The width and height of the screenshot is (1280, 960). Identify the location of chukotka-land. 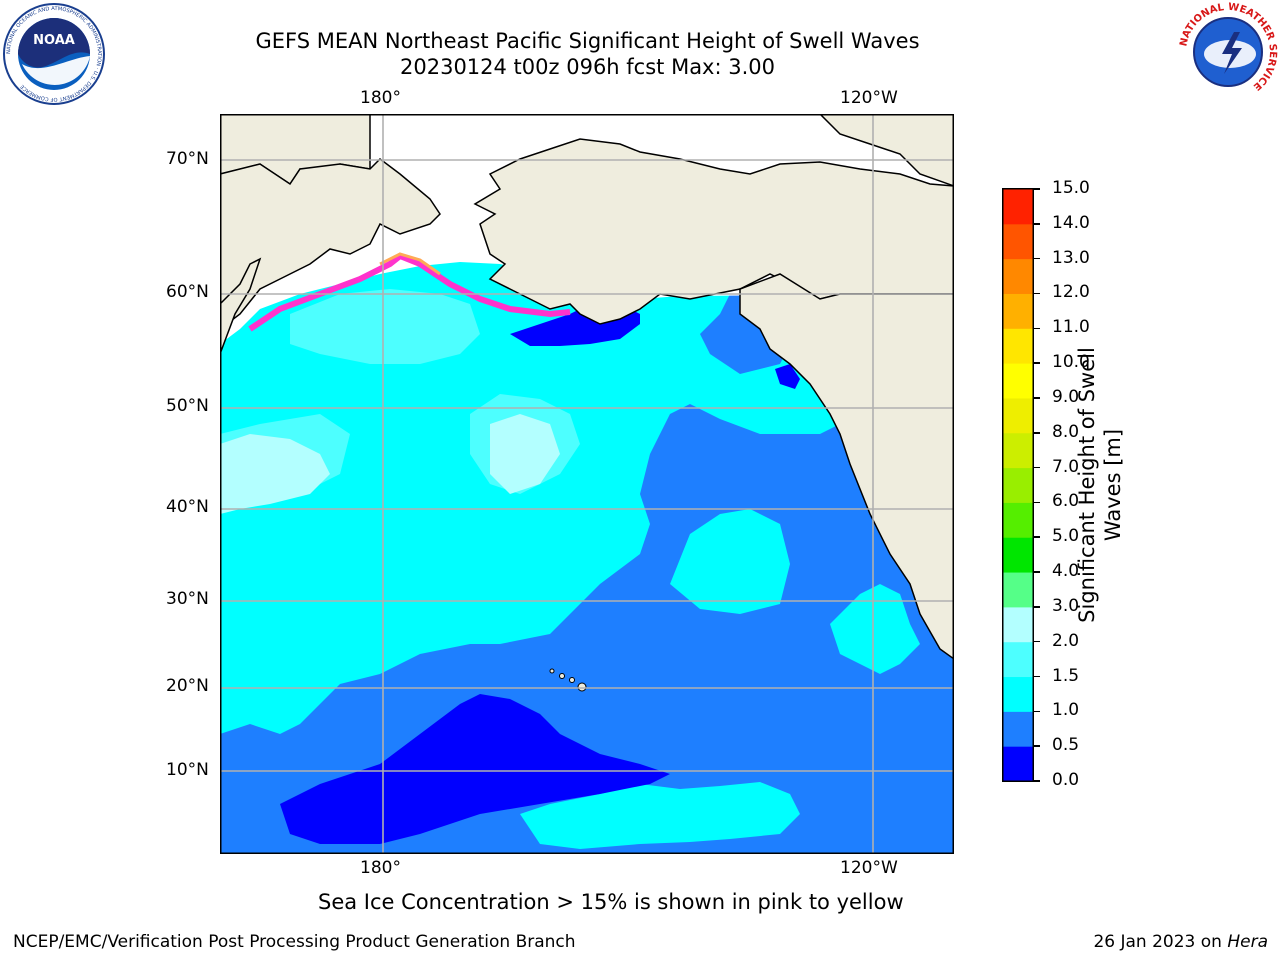
(330, 244).